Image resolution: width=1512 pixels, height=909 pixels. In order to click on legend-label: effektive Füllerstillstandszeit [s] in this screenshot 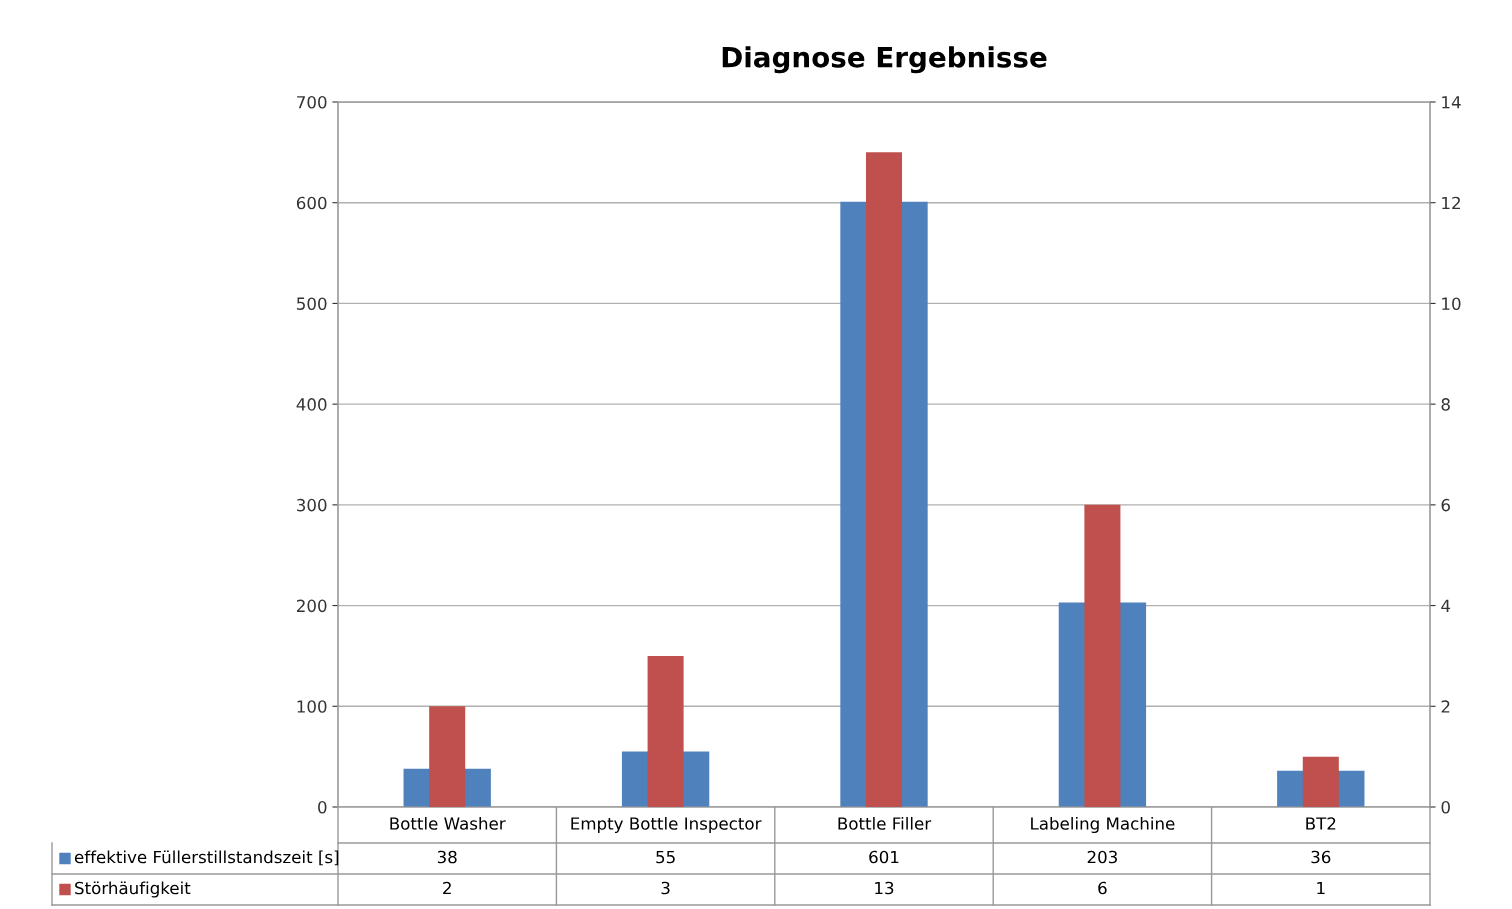, I will do `click(206, 858)`.